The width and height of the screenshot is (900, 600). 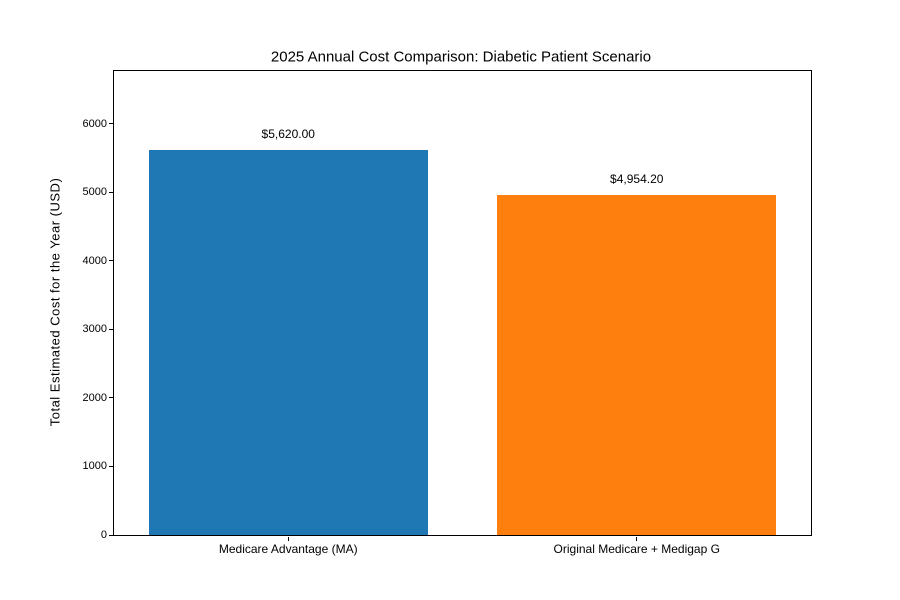 I want to click on y-tick-label: 4000, so click(x=94, y=260).